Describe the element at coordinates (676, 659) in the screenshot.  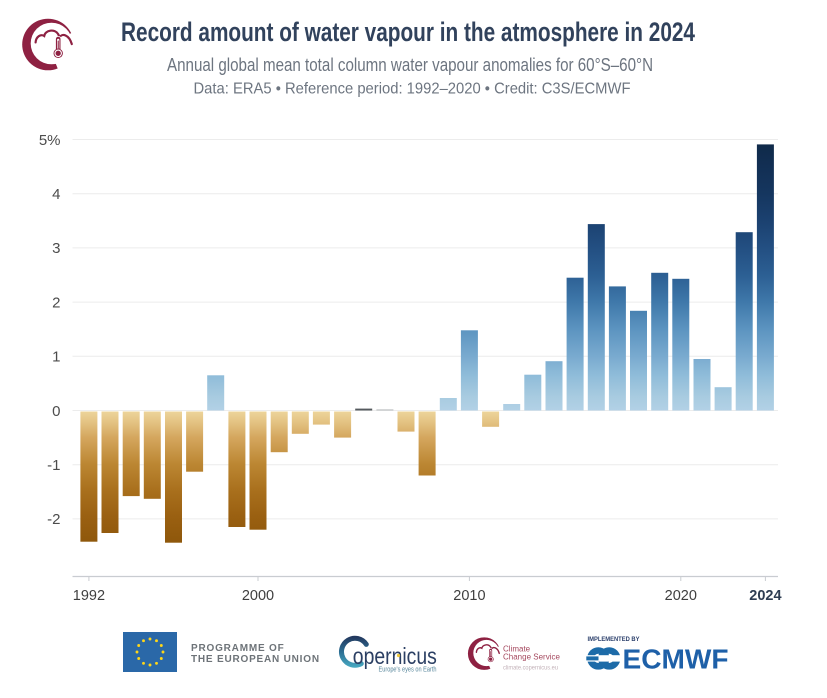
I see `svg-text: ECMWF` at that location.